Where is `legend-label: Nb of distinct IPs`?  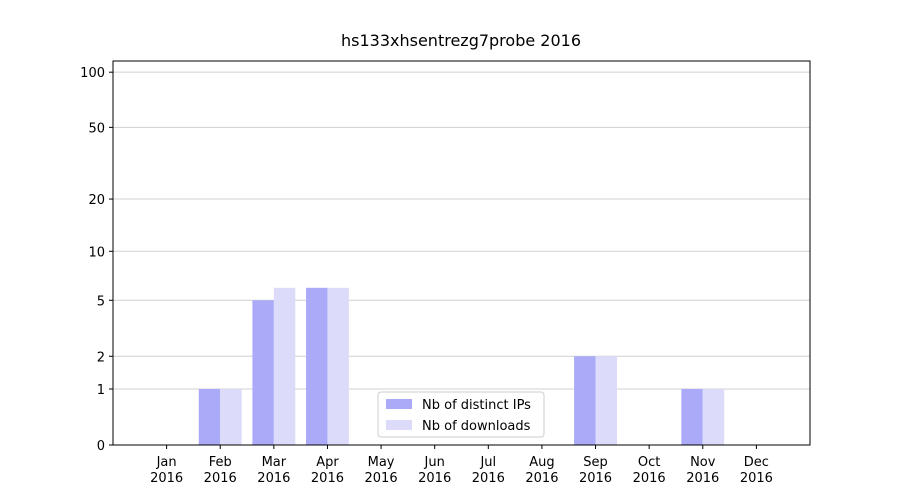 legend-label: Nb of distinct IPs is located at coordinates (476, 405).